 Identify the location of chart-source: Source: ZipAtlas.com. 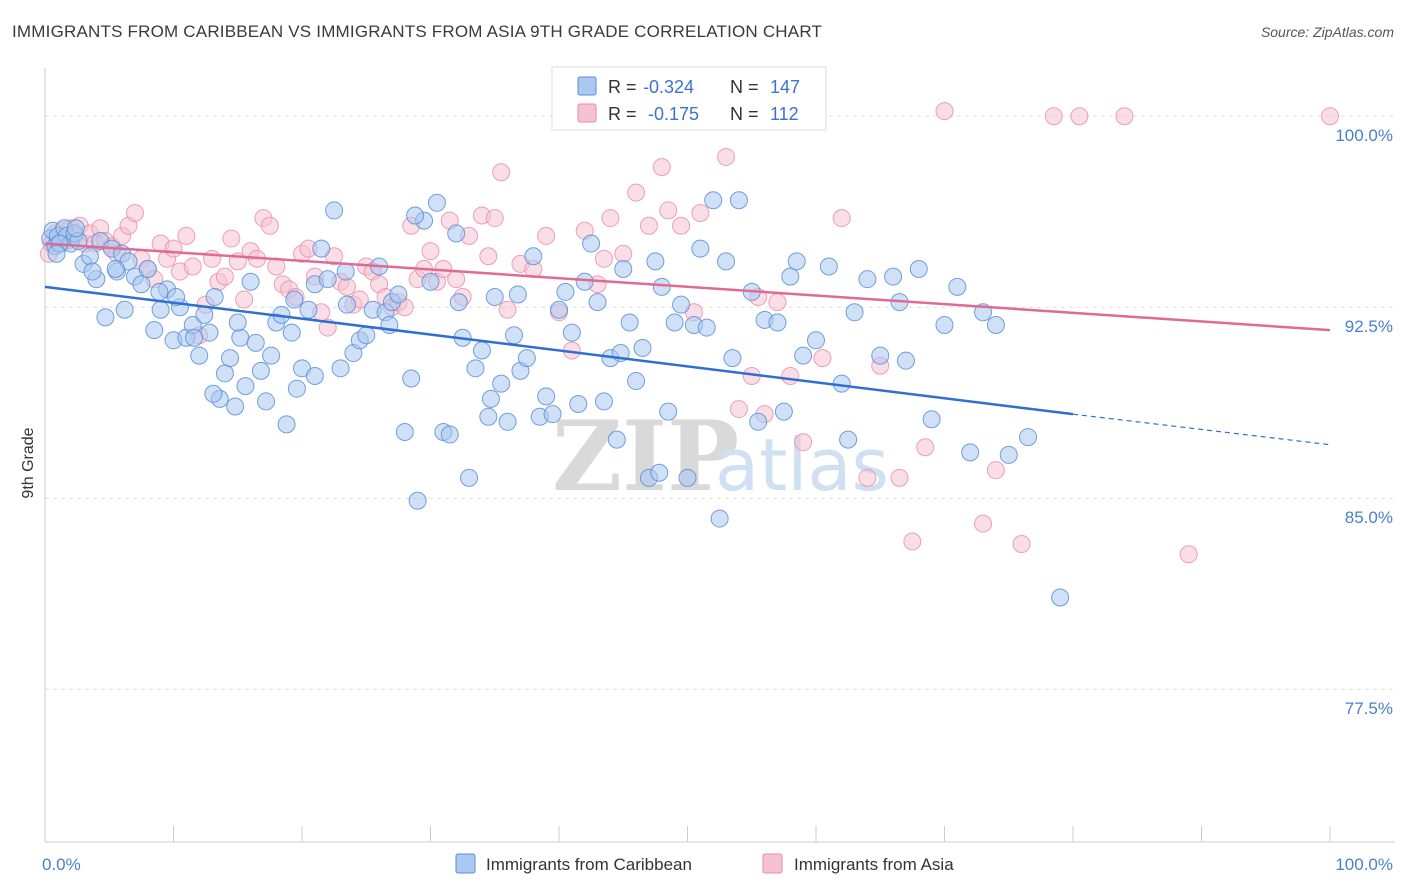
(1327, 32).